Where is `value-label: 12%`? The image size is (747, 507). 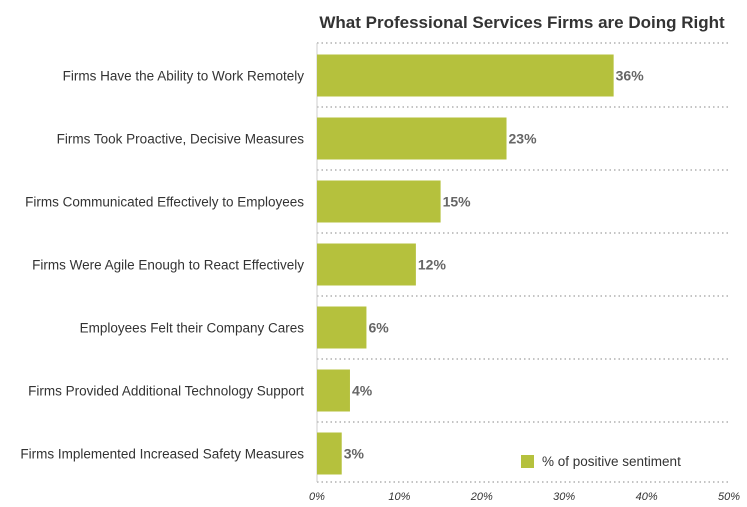 value-label: 12% is located at coordinates (432, 265).